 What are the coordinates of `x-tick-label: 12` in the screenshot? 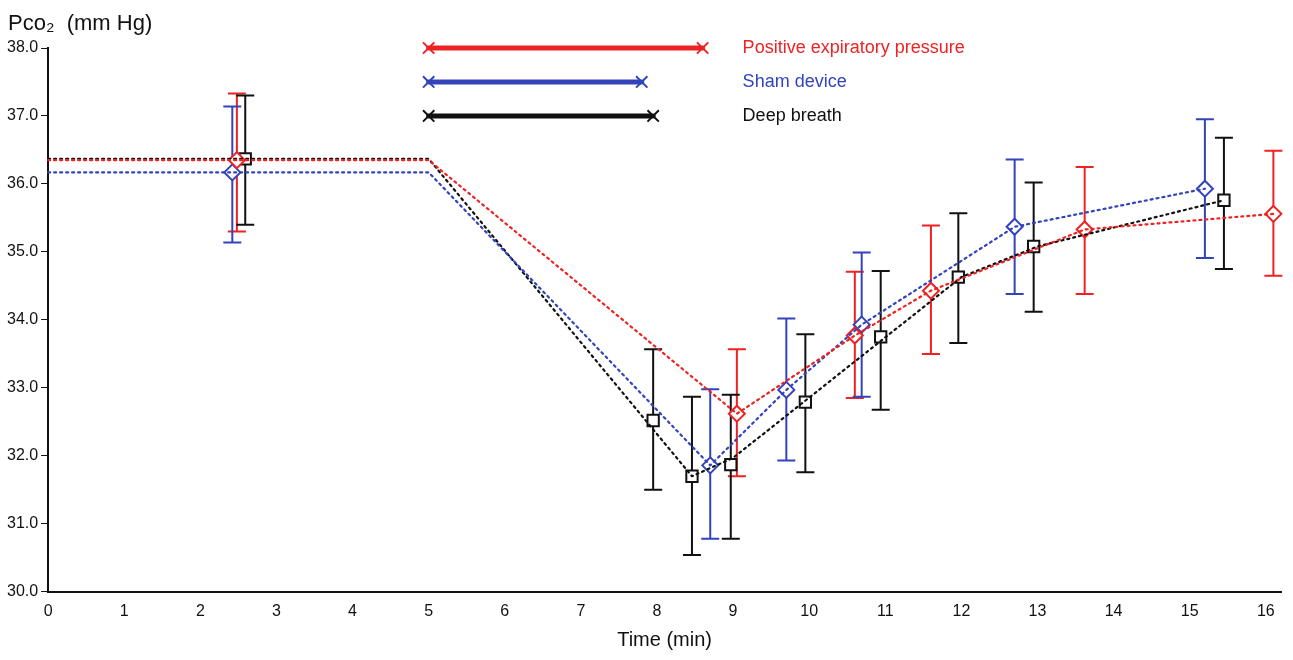 It's located at (961, 610).